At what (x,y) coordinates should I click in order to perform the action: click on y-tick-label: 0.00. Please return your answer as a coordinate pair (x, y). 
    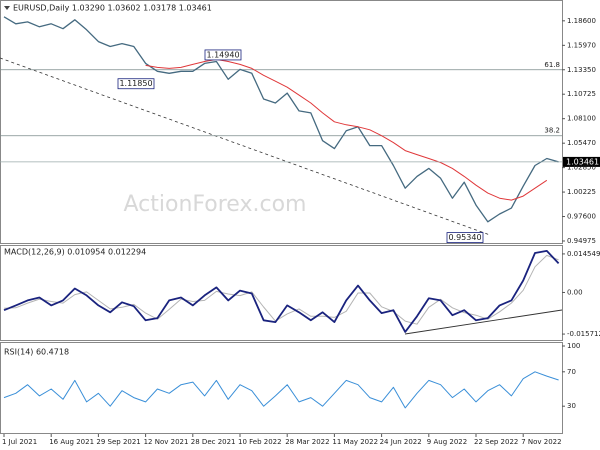
    Looking at the image, I should click on (575, 292).